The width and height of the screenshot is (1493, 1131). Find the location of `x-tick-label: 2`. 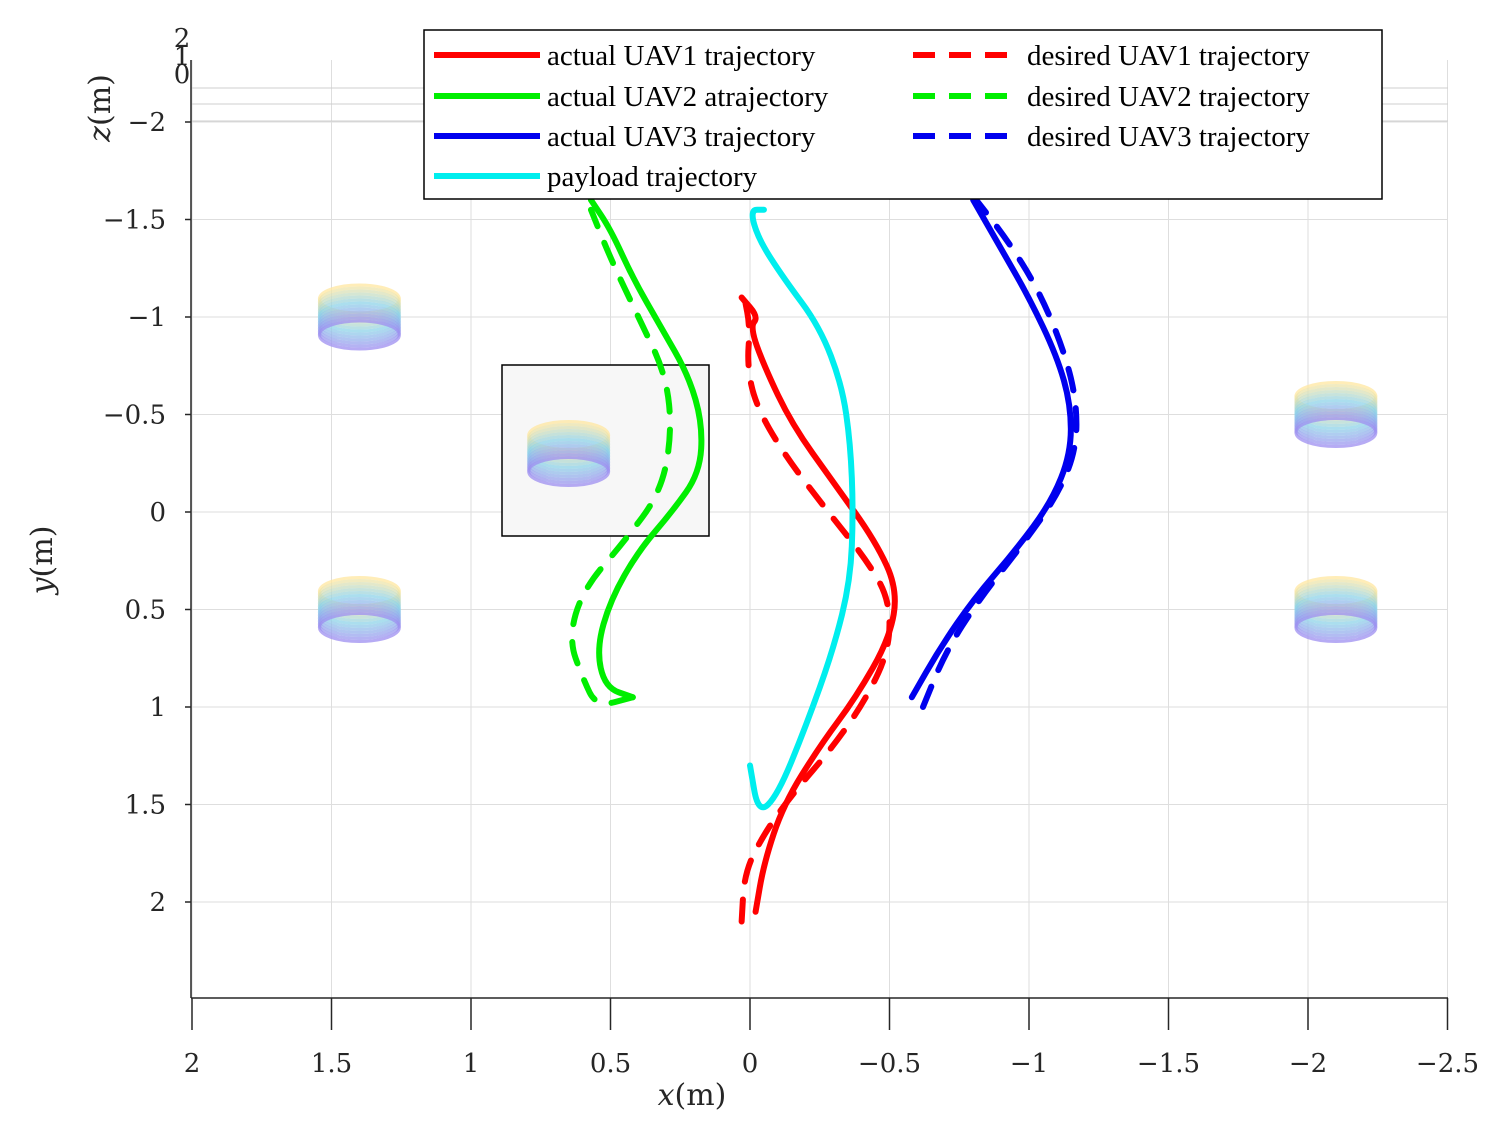

x-tick-label: 2 is located at coordinates (192, 1064).